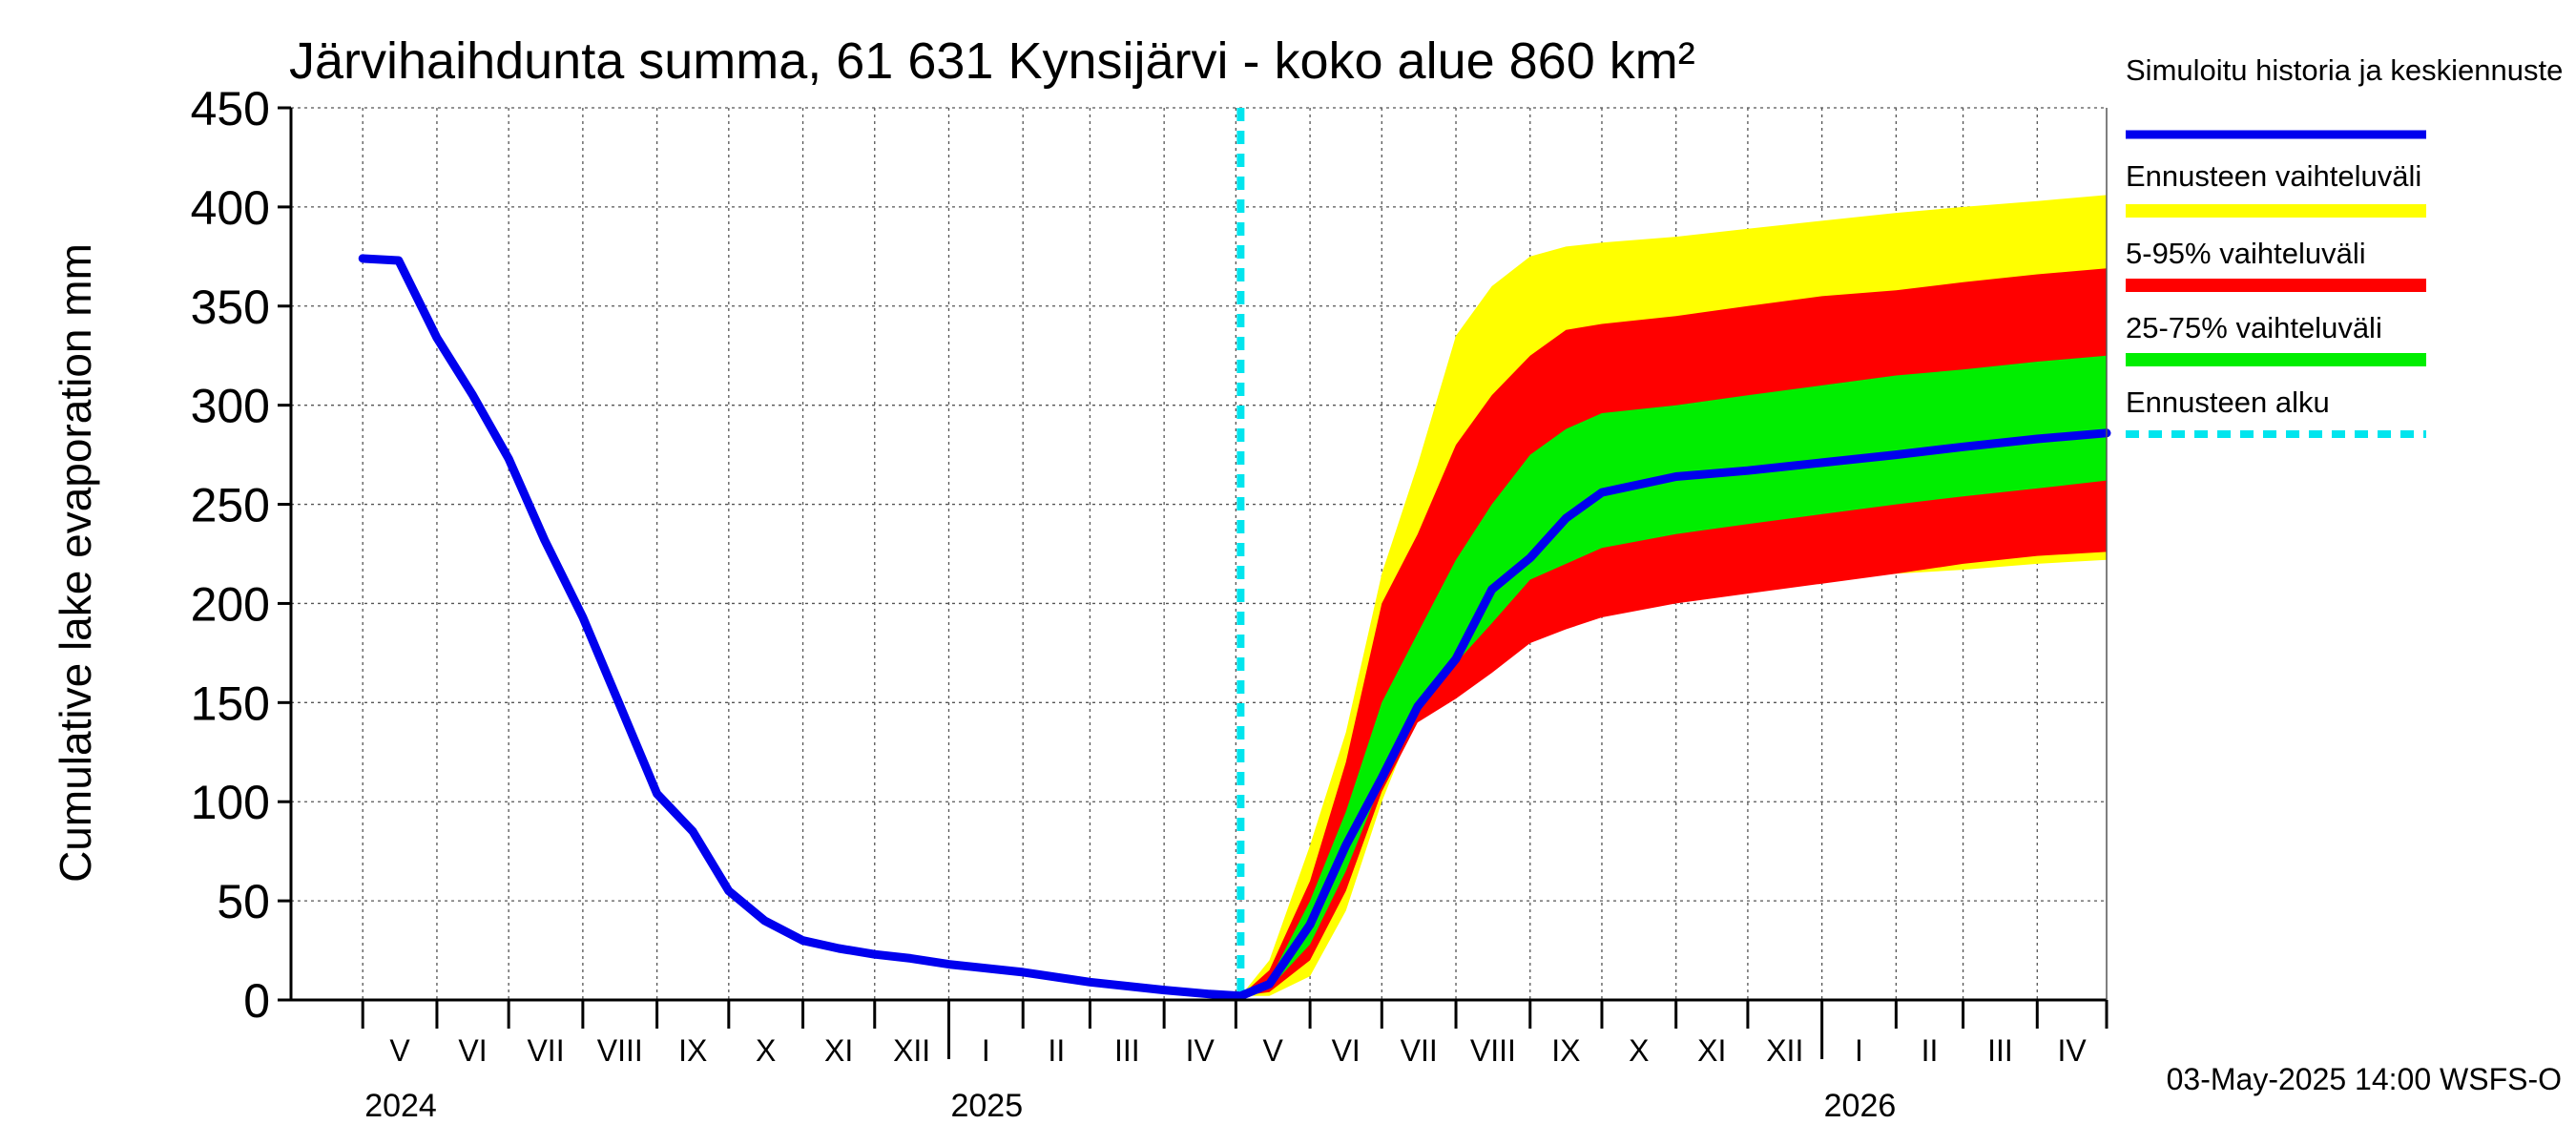 The image size is (2576, 1145). What do you see at coordinates (230, 109) in the screenshot?
I see `y-tick-label: 450` at bounding box center [230, 109].